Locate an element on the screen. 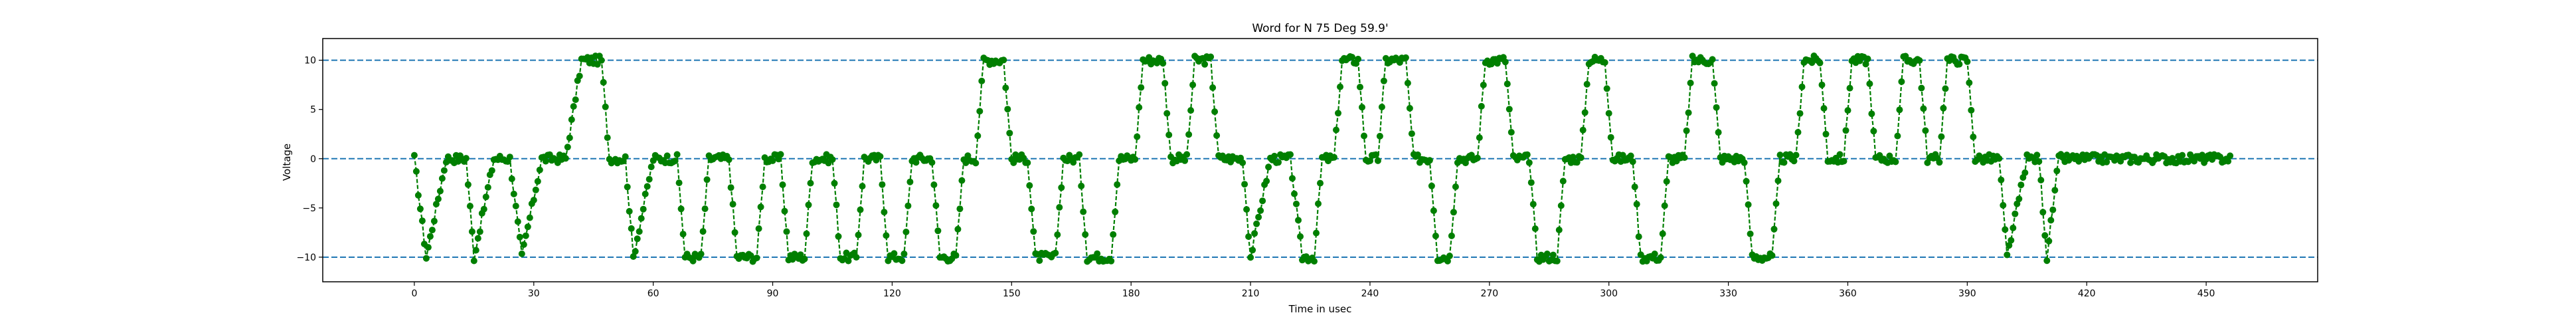 The width and height of the screenshot is (2576, 319). y-tick-label: −5 is located at coordinates (309, 208).